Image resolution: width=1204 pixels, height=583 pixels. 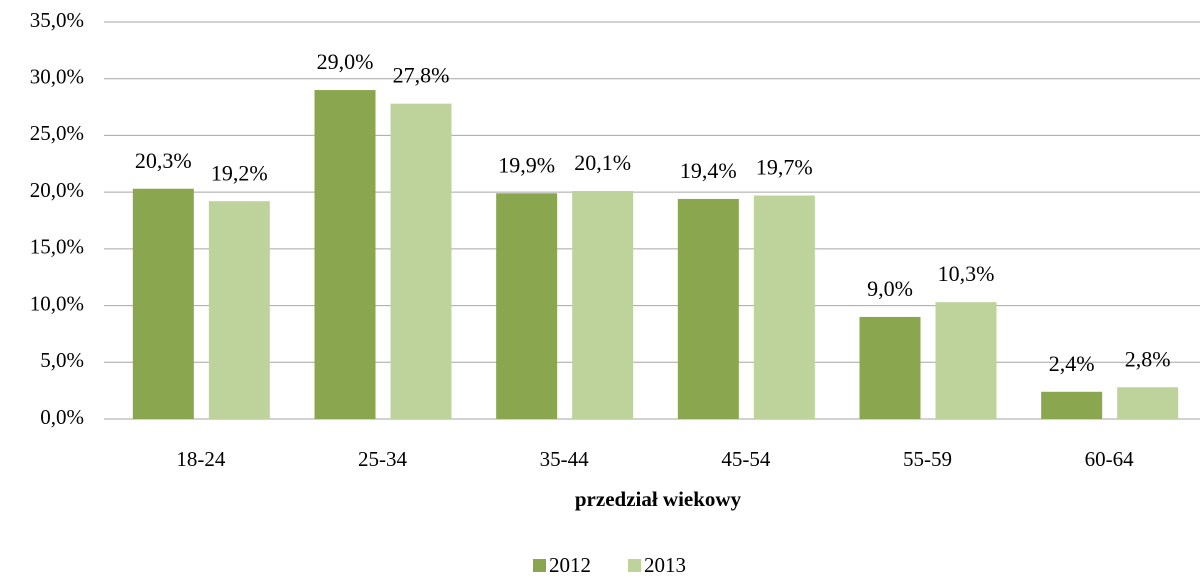 I want to click on x-tick-label: 45-54, so click(x=745, y=459).